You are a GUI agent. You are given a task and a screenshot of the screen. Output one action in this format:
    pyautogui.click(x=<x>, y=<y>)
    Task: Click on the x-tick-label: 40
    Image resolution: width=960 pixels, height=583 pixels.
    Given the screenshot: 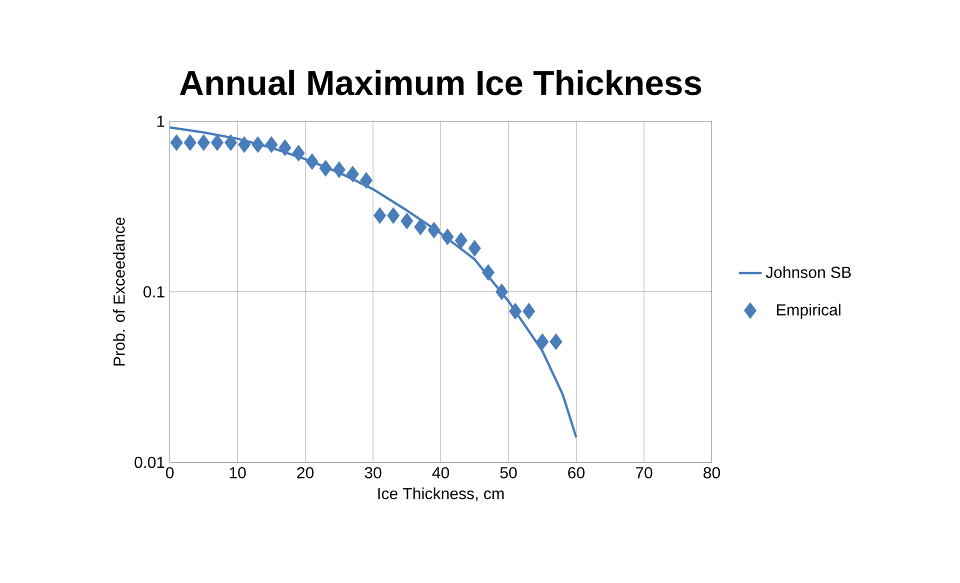 What is the action you would take?
    pyautogui.click(x=441, y=473)
    